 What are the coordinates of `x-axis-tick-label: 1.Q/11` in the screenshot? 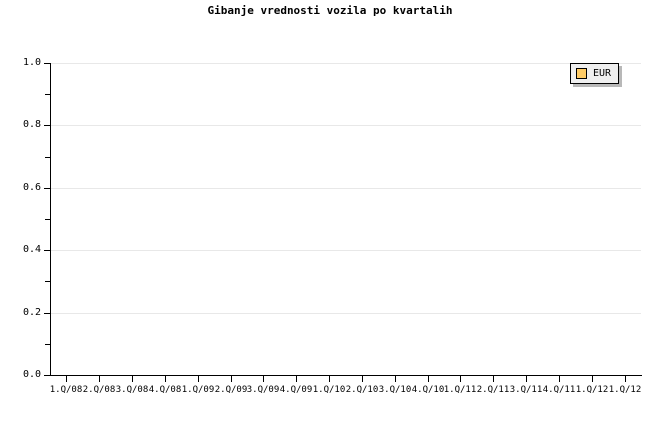 It's located at (460, 390).